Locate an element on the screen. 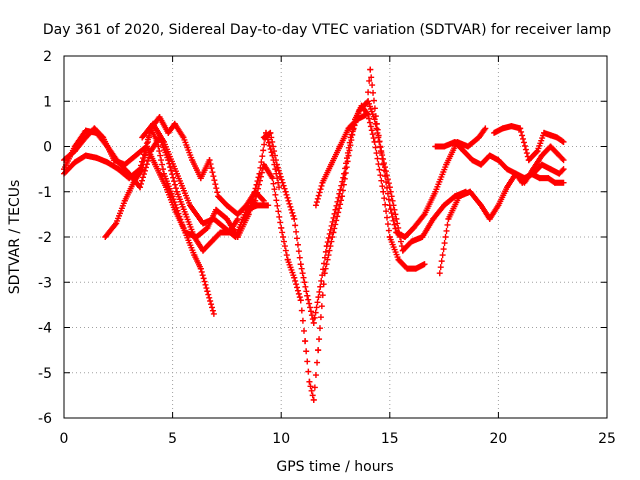 The height and width of the screenshot is (480, 640). x-tick-label: 25 is located at coordinates (607, 439).